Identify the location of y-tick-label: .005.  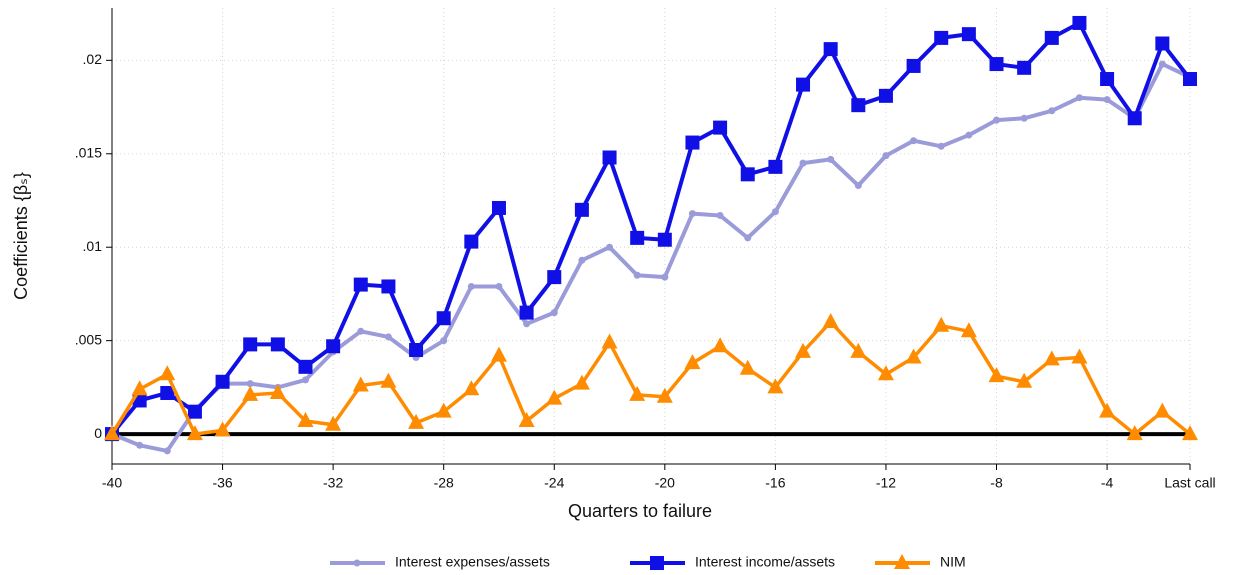
(88, 339).